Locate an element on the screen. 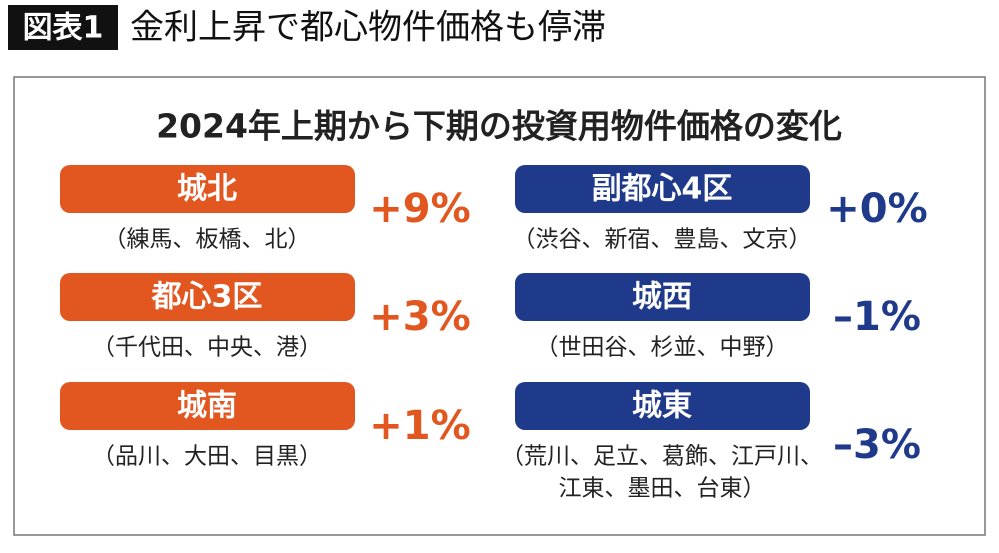  region-wards: （練馬、板橋、北） is located at coordinates (207, 240).